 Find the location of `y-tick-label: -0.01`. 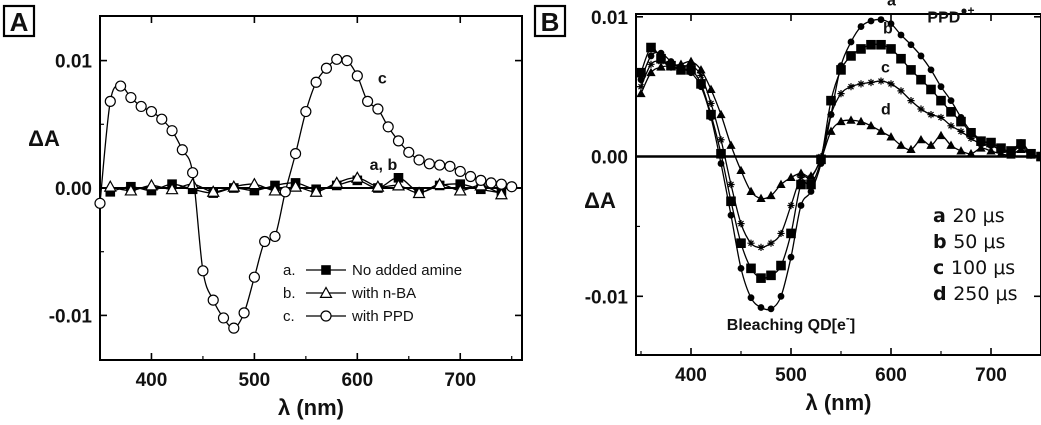

y-tick-label: -0.01 is located at coordinates (71, 316).